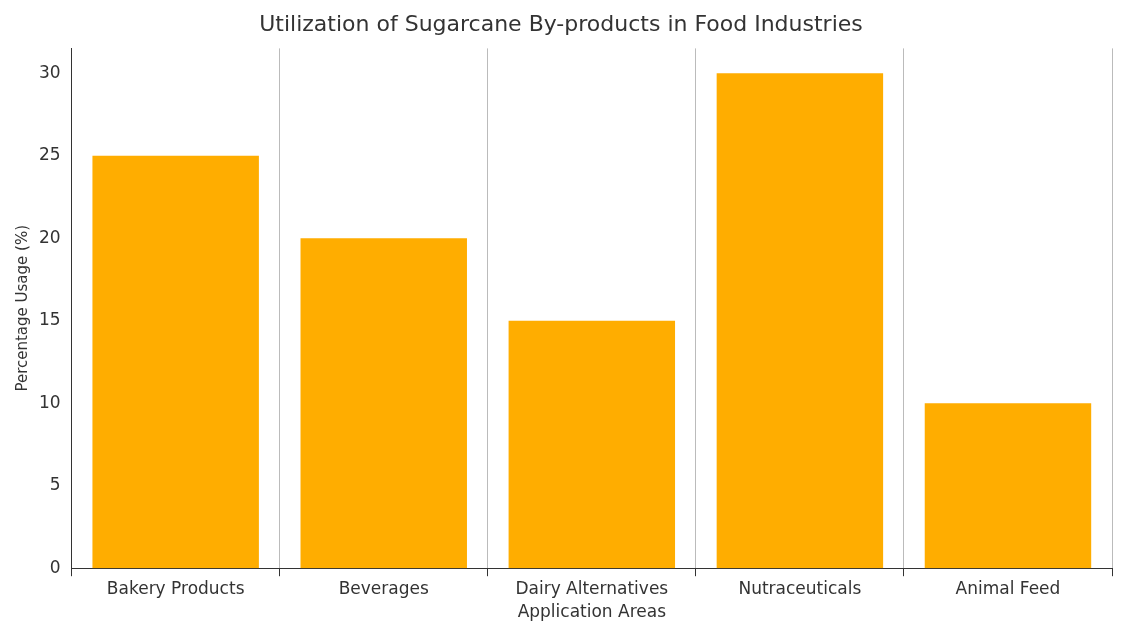 The height and width of the screenshot is (625, 1130). What do you see at coordinates (21, 308) in the screenshot?
I see `y-axis-title: Percentage Usage (%)` at bounding box center [21, 308].